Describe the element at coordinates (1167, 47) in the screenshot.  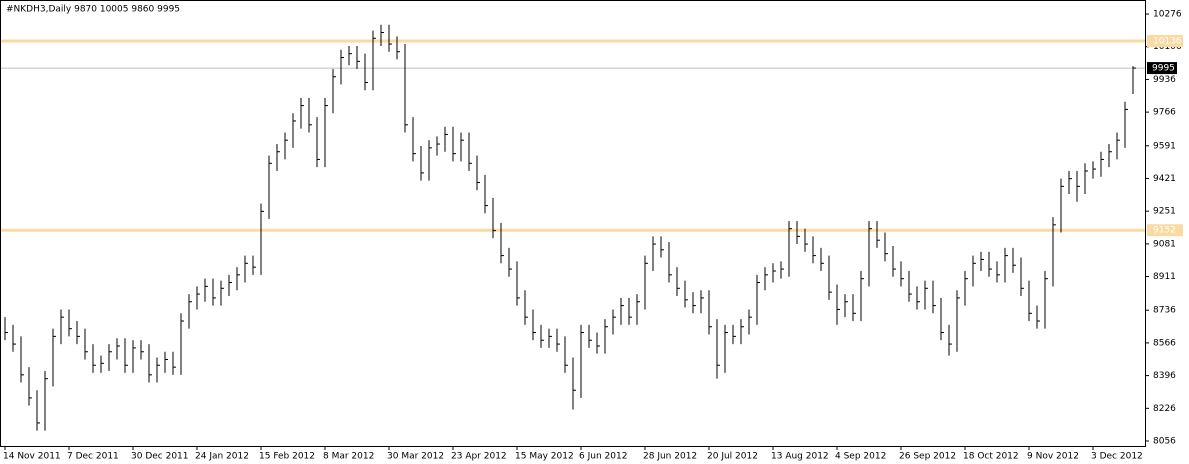
I see `y-tick-label: 10106` at that location.